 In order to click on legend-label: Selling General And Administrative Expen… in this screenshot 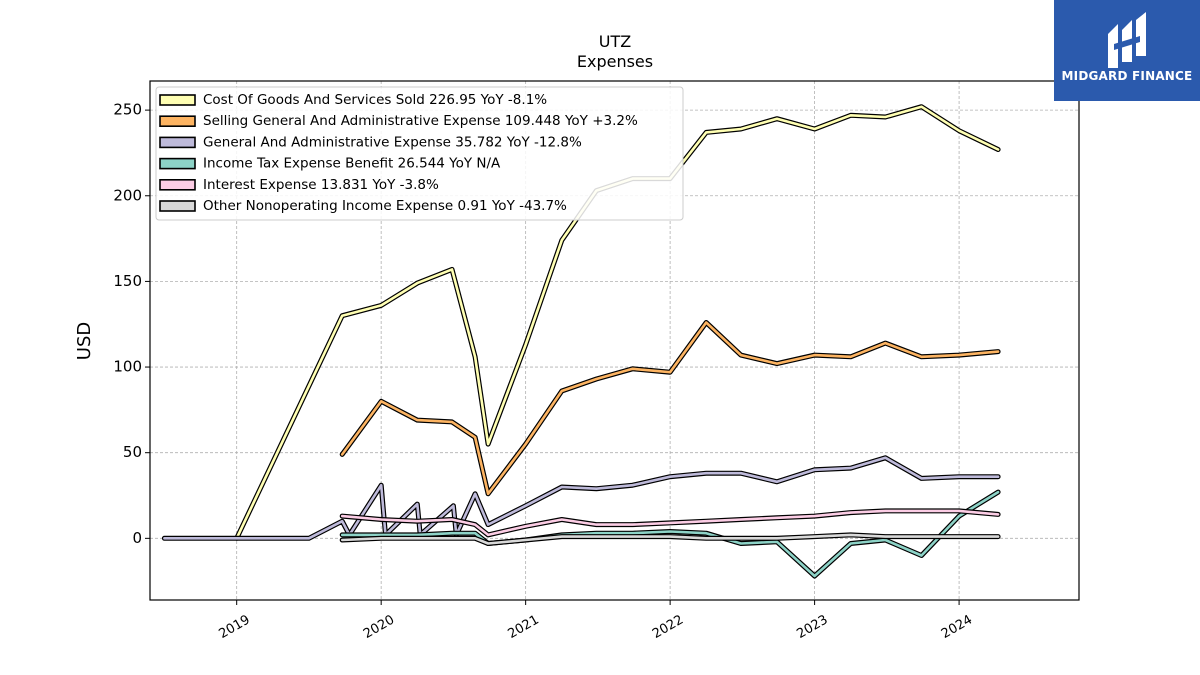, I will do `click(420, 121)`.